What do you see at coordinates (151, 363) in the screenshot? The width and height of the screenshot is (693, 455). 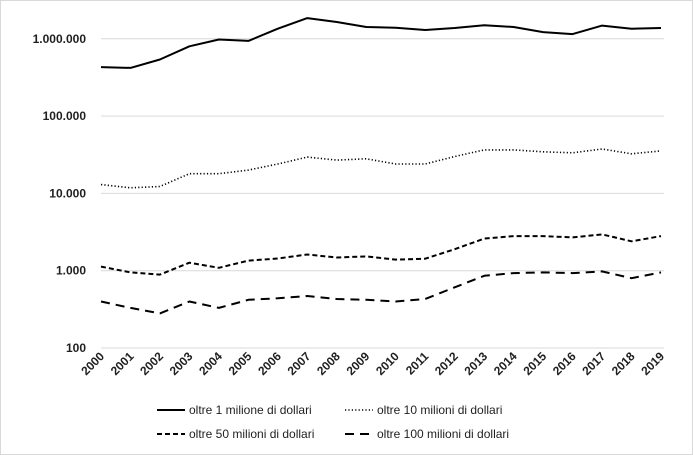 I see `x-tick-label: 2002` at bounding box center [151, 363].